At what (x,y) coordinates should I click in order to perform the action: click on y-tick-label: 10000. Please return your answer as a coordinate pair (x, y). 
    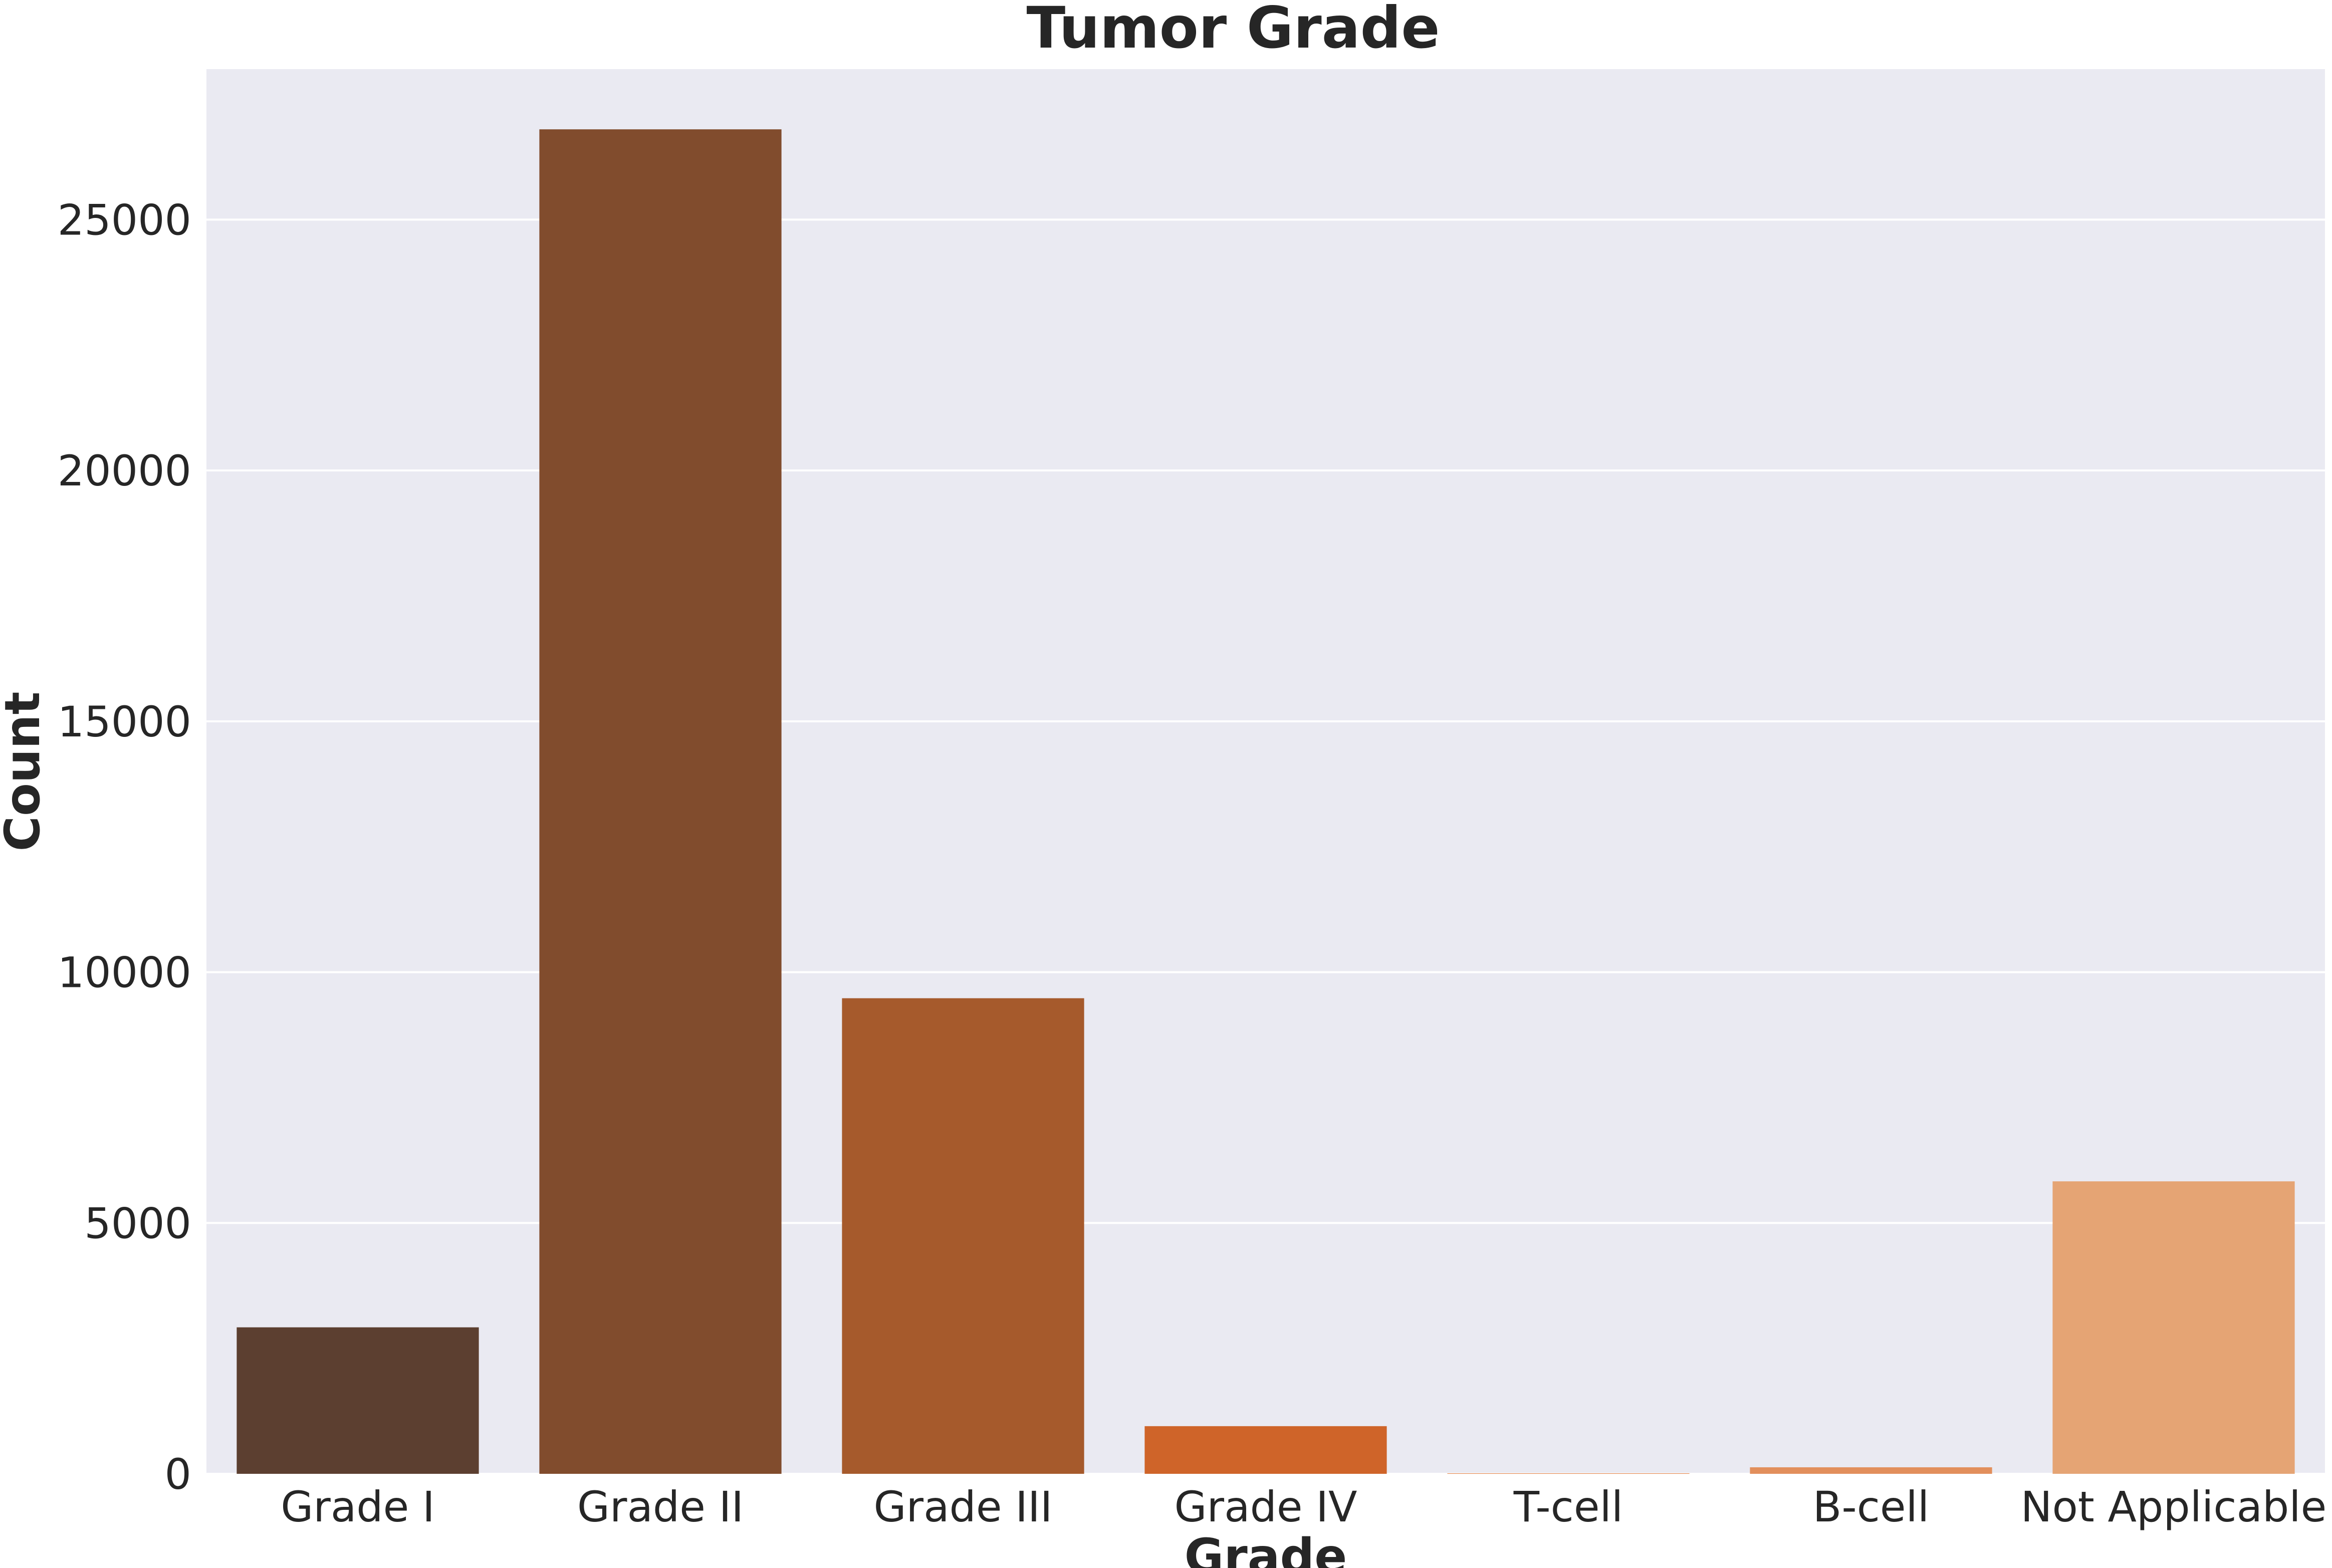
    Looking at the image, I should click on (124, 972).